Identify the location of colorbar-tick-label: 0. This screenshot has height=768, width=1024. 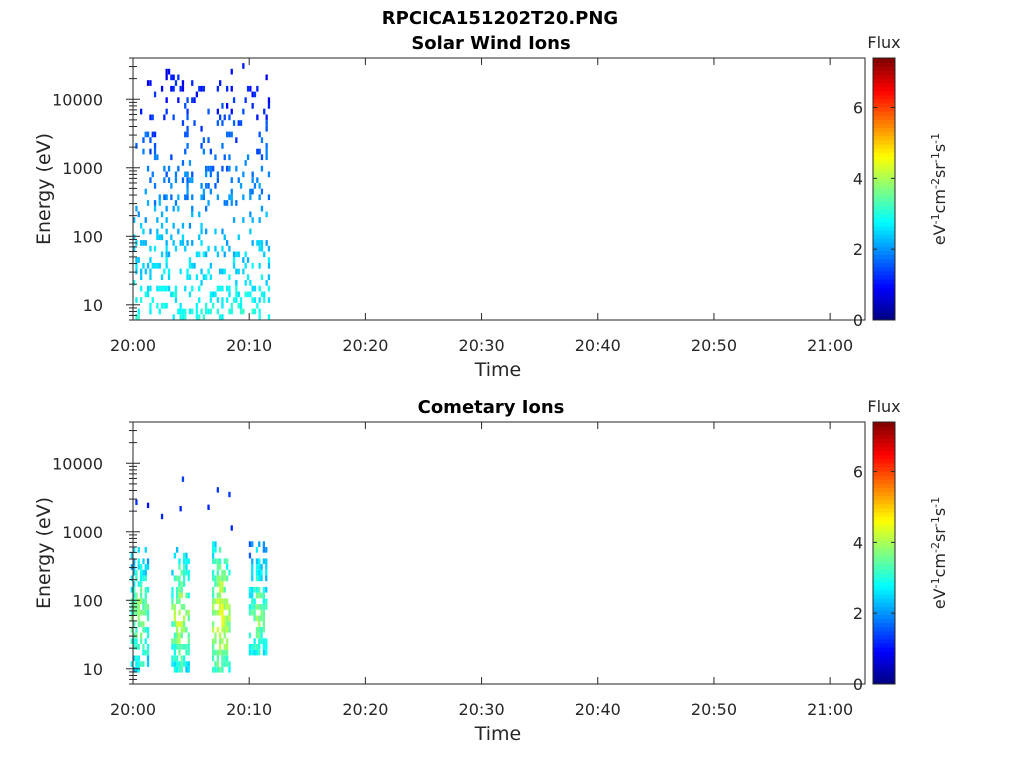
(858, 684).